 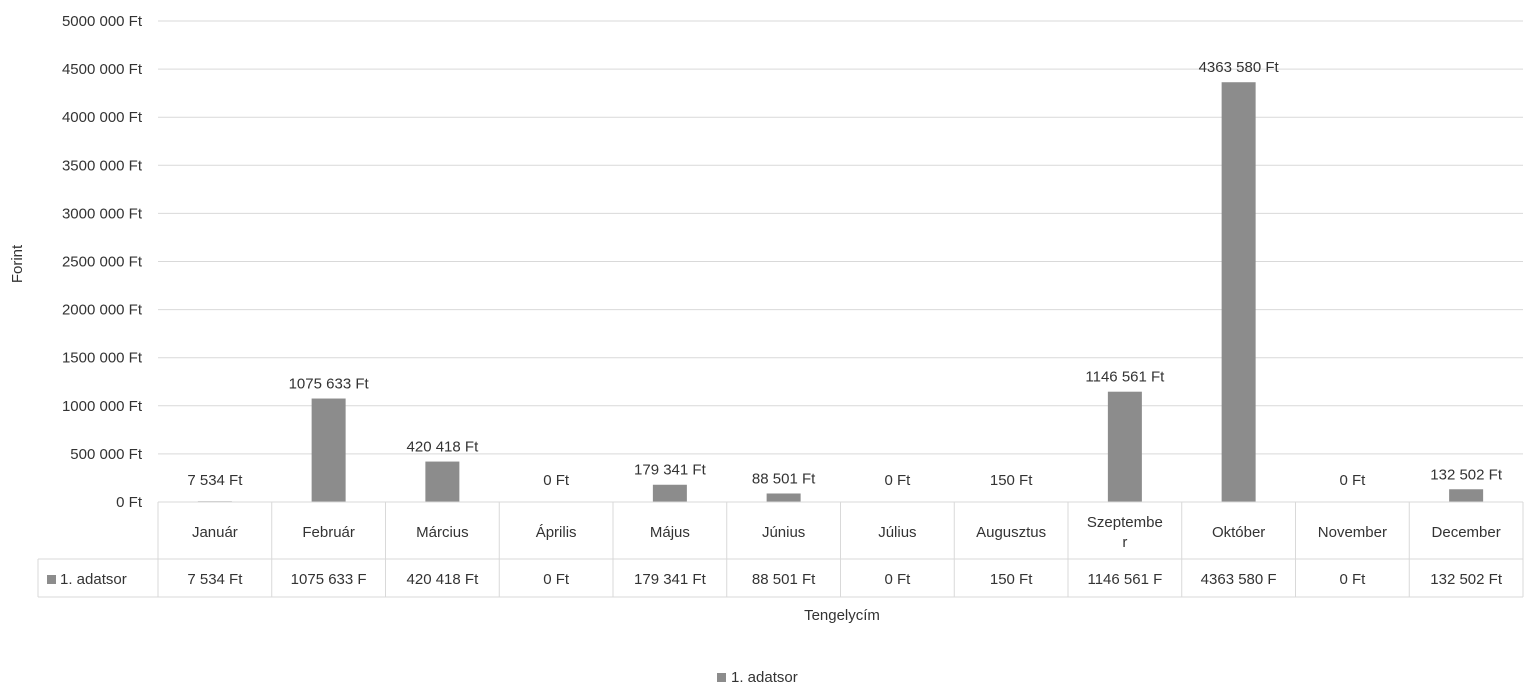 What do you see at coordinates (106, 454) in the screenshot?
I see `y-tick-label: 500 000 Ft` at bounding box center [106, 454].